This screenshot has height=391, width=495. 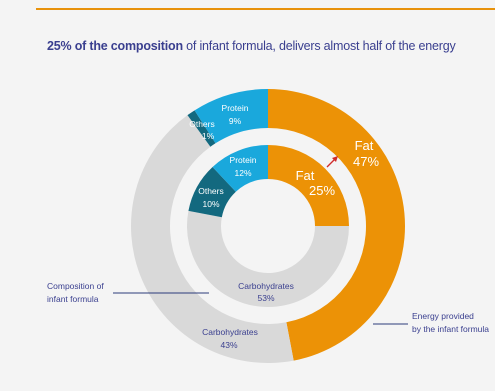 I want to click on inner-protein-name: Protein, so click(x=243, y=160).